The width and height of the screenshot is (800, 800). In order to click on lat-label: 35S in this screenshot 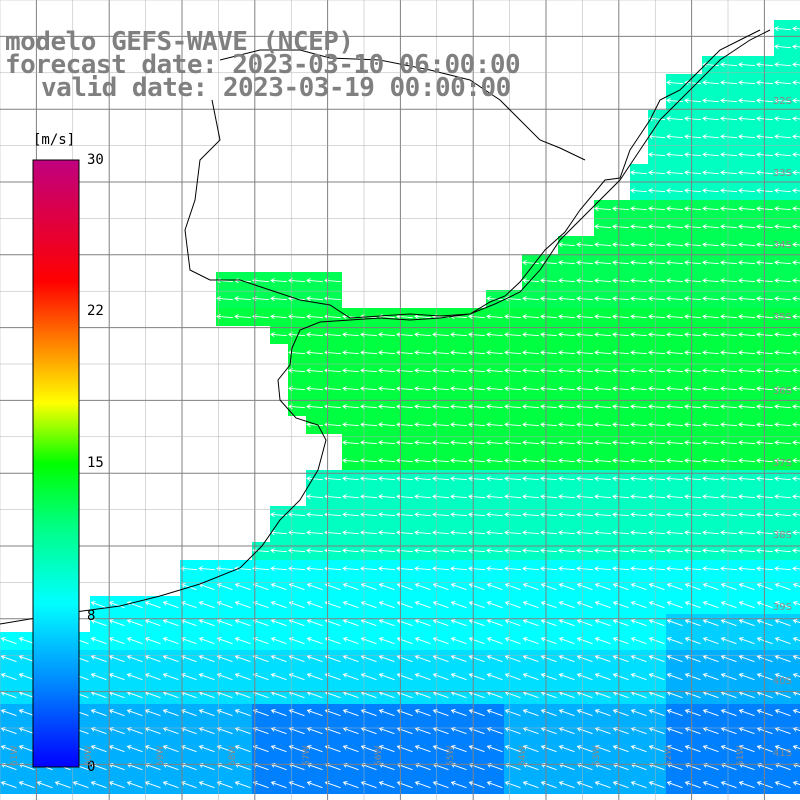, I will do `click(782, 317)`.